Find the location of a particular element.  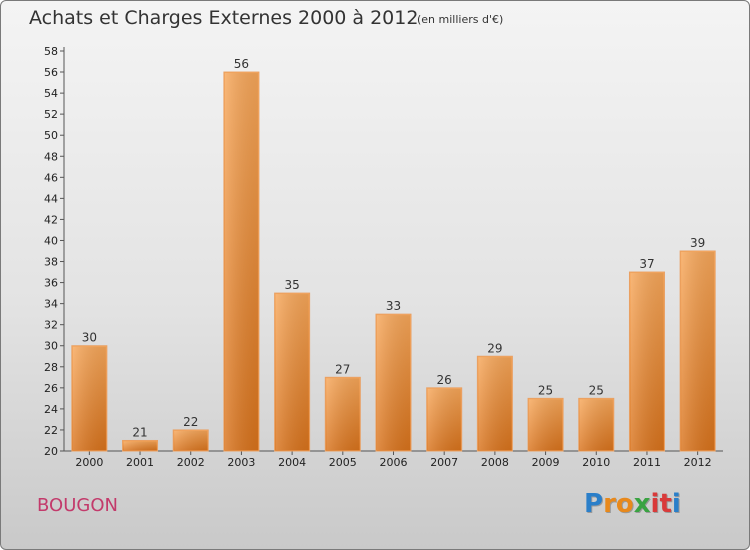

bar-value-label: 29 is located at coordinates (494, 348).